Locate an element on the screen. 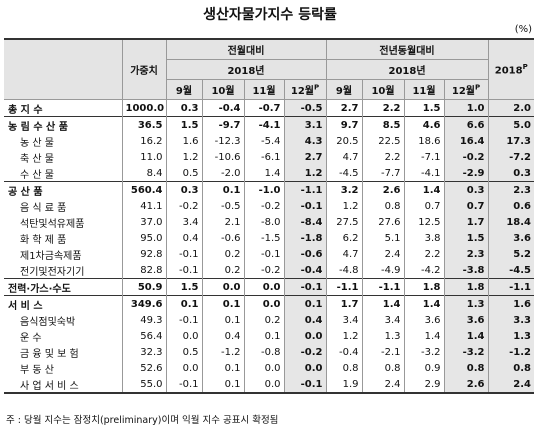  annual-cell: 1.6 is located at coordinates (511, 303).